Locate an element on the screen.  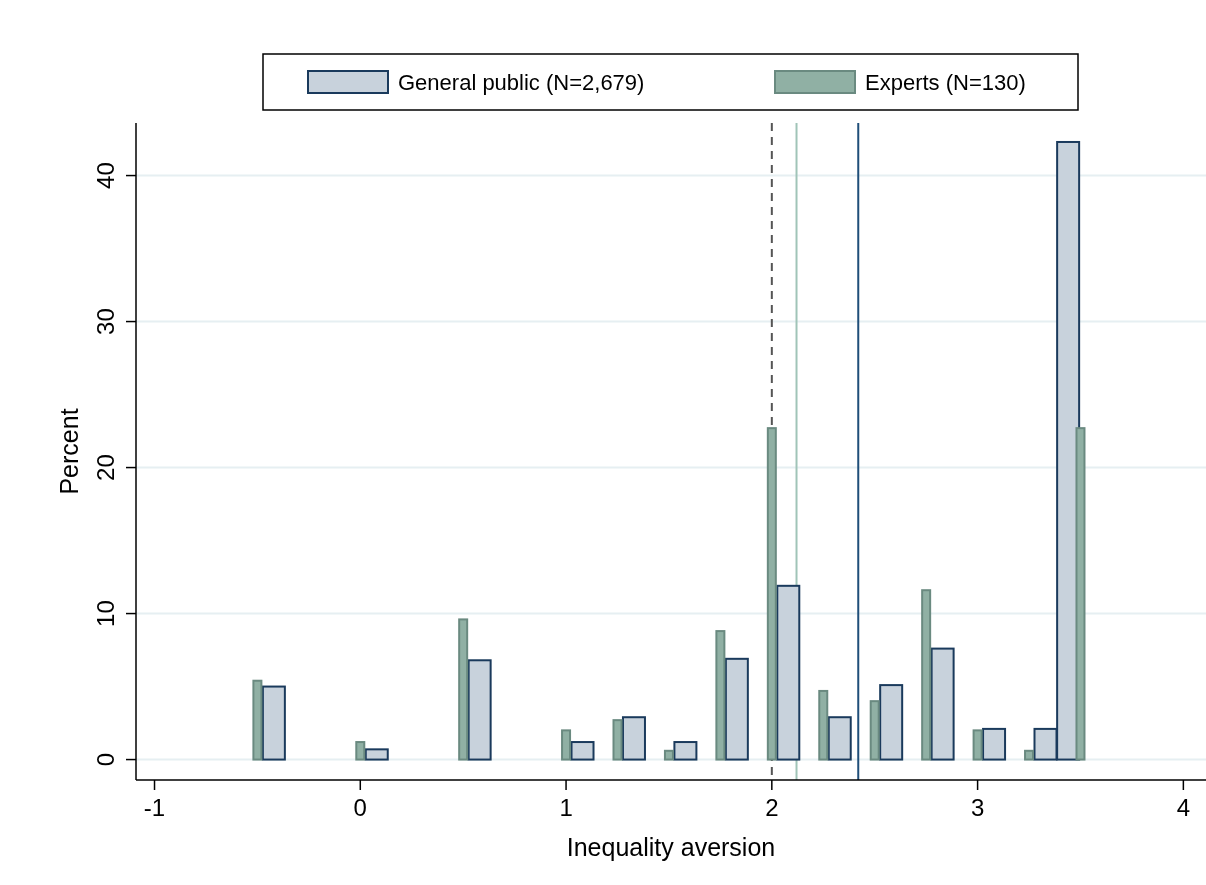
legend-label: Experts (N=130) is located at coordinates (945, 82).